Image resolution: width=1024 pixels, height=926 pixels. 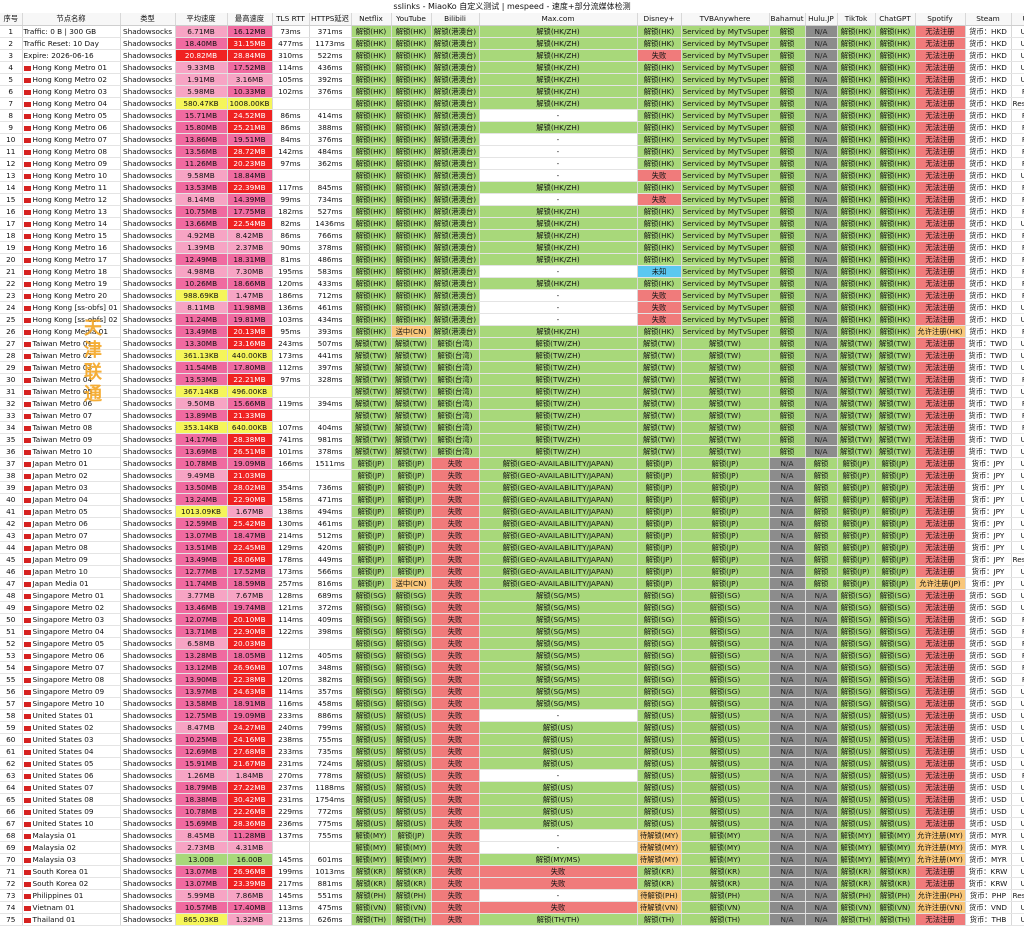 What do you see at coordinates (895, 19) in the screenshot?
I see `column-header: ChatGPT` at bounding box center [895, 19].